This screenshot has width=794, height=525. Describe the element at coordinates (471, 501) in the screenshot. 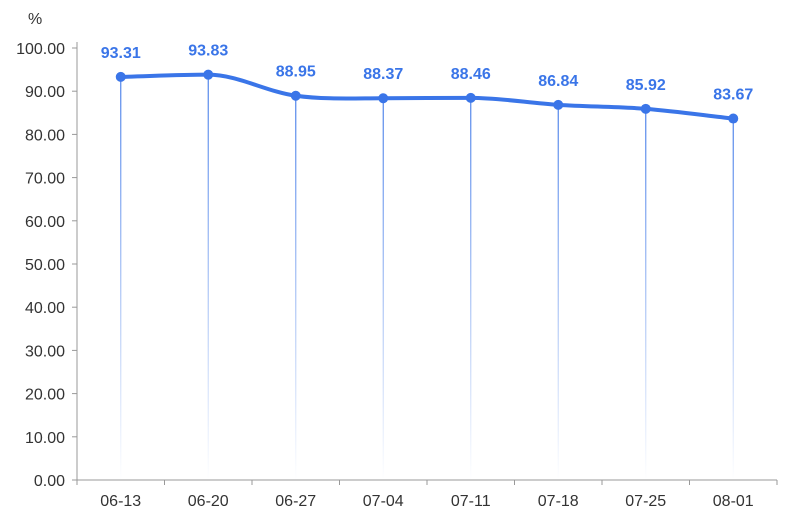

I see `x-tick-label: 07-11` at that location.